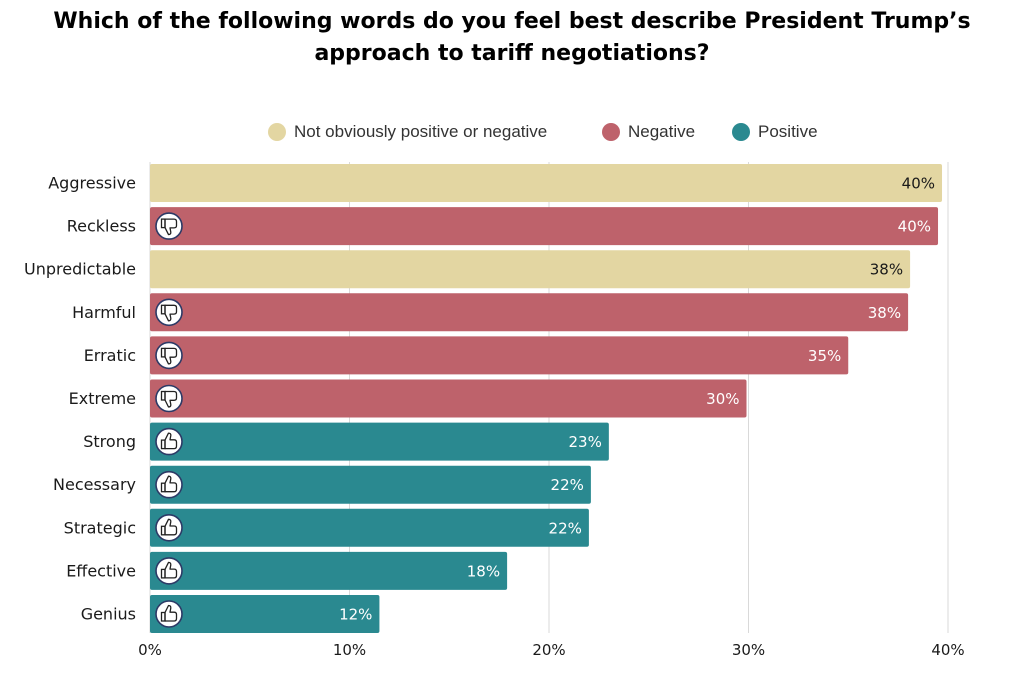 This screenshot has width=1024, height=675. Describe the element at coordinates (277, 132) in the screenshot. I see `legend-swatch-neutral` at that location.